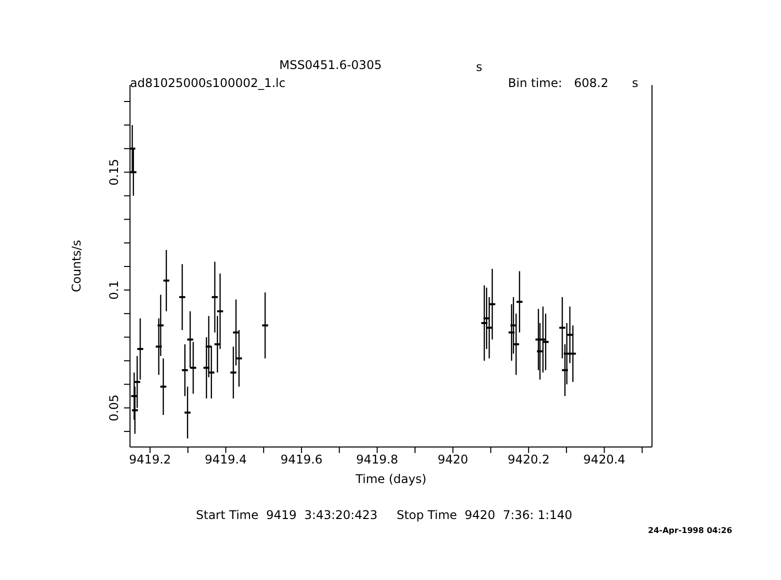  Describe the element at coordinates (301, 459) in the screenshot. I see `x-tick-label: 9419.6` at that location.